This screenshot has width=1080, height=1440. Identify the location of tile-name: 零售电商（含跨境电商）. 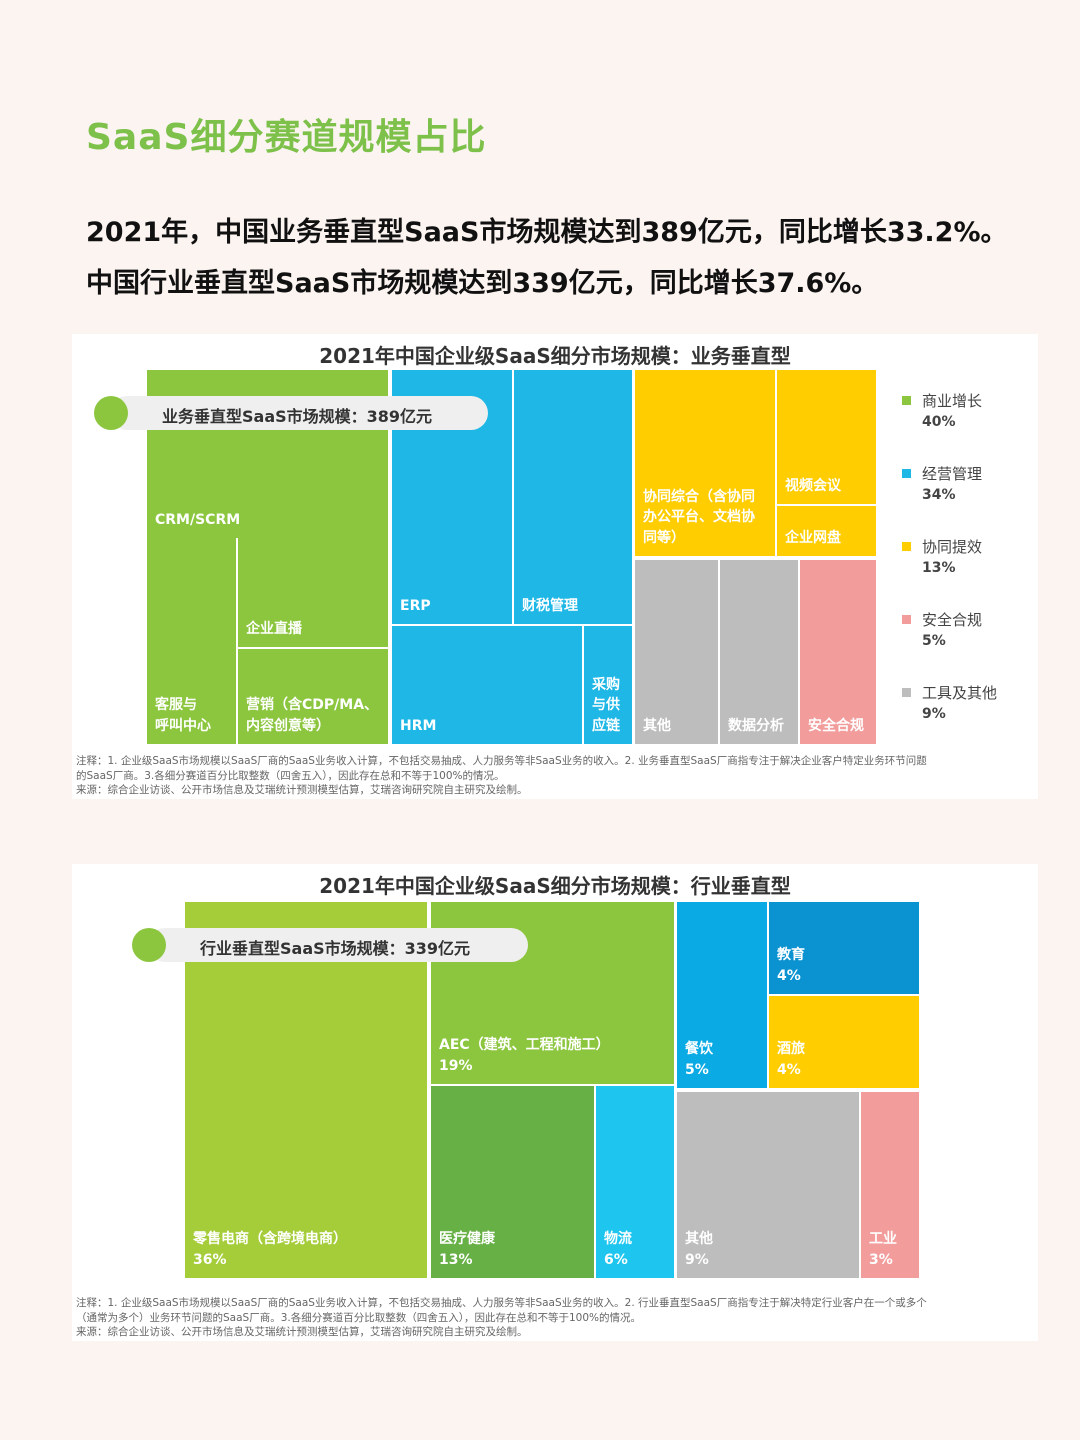
(270, 1239).